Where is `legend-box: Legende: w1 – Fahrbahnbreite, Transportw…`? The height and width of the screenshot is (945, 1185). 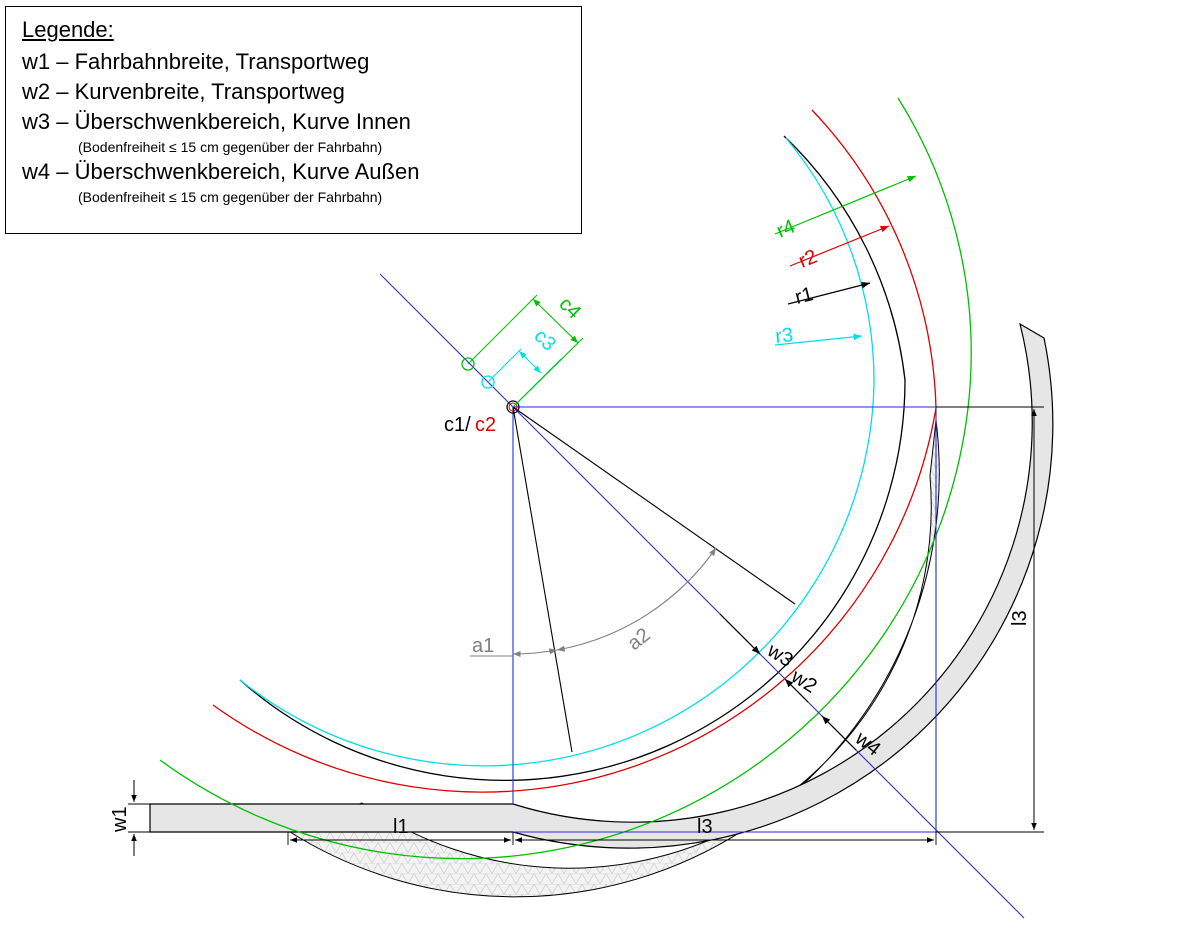
legend-box: Legende: w1 – Fahrbahnbreite, Transportw… is located at coordinates (293, 120).